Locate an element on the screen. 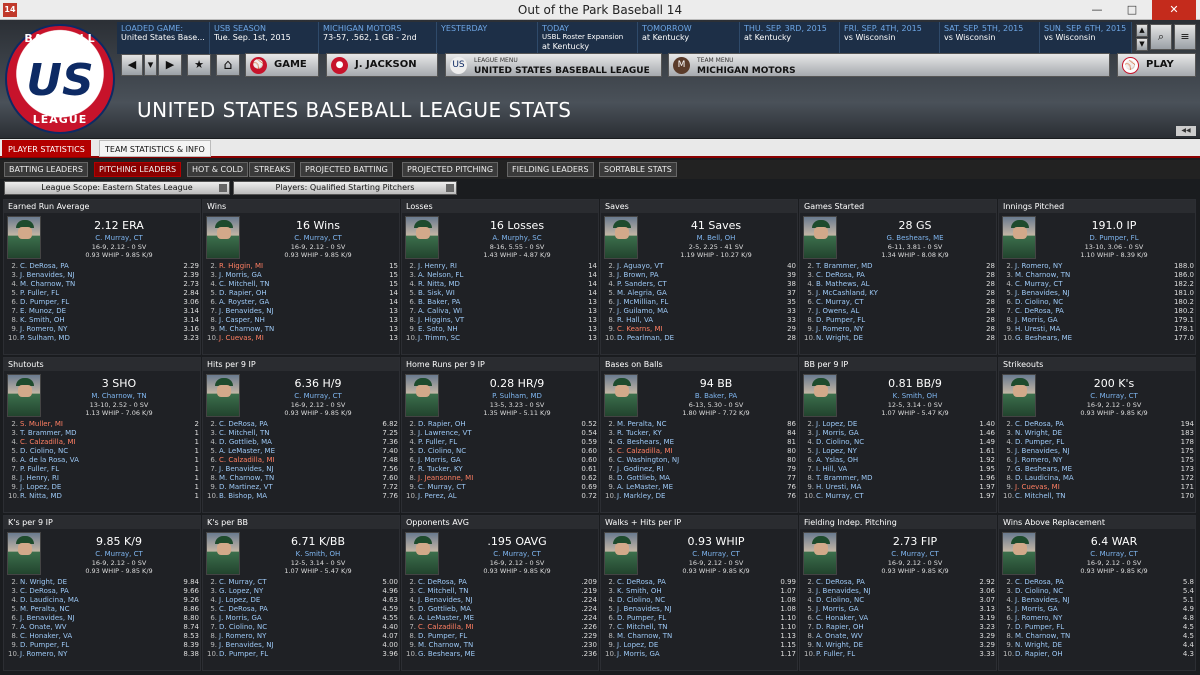 The height and width of the screenshot is (675, 1200). player-name-link: B. Bishop, MA is located at coordinates (243, 496).